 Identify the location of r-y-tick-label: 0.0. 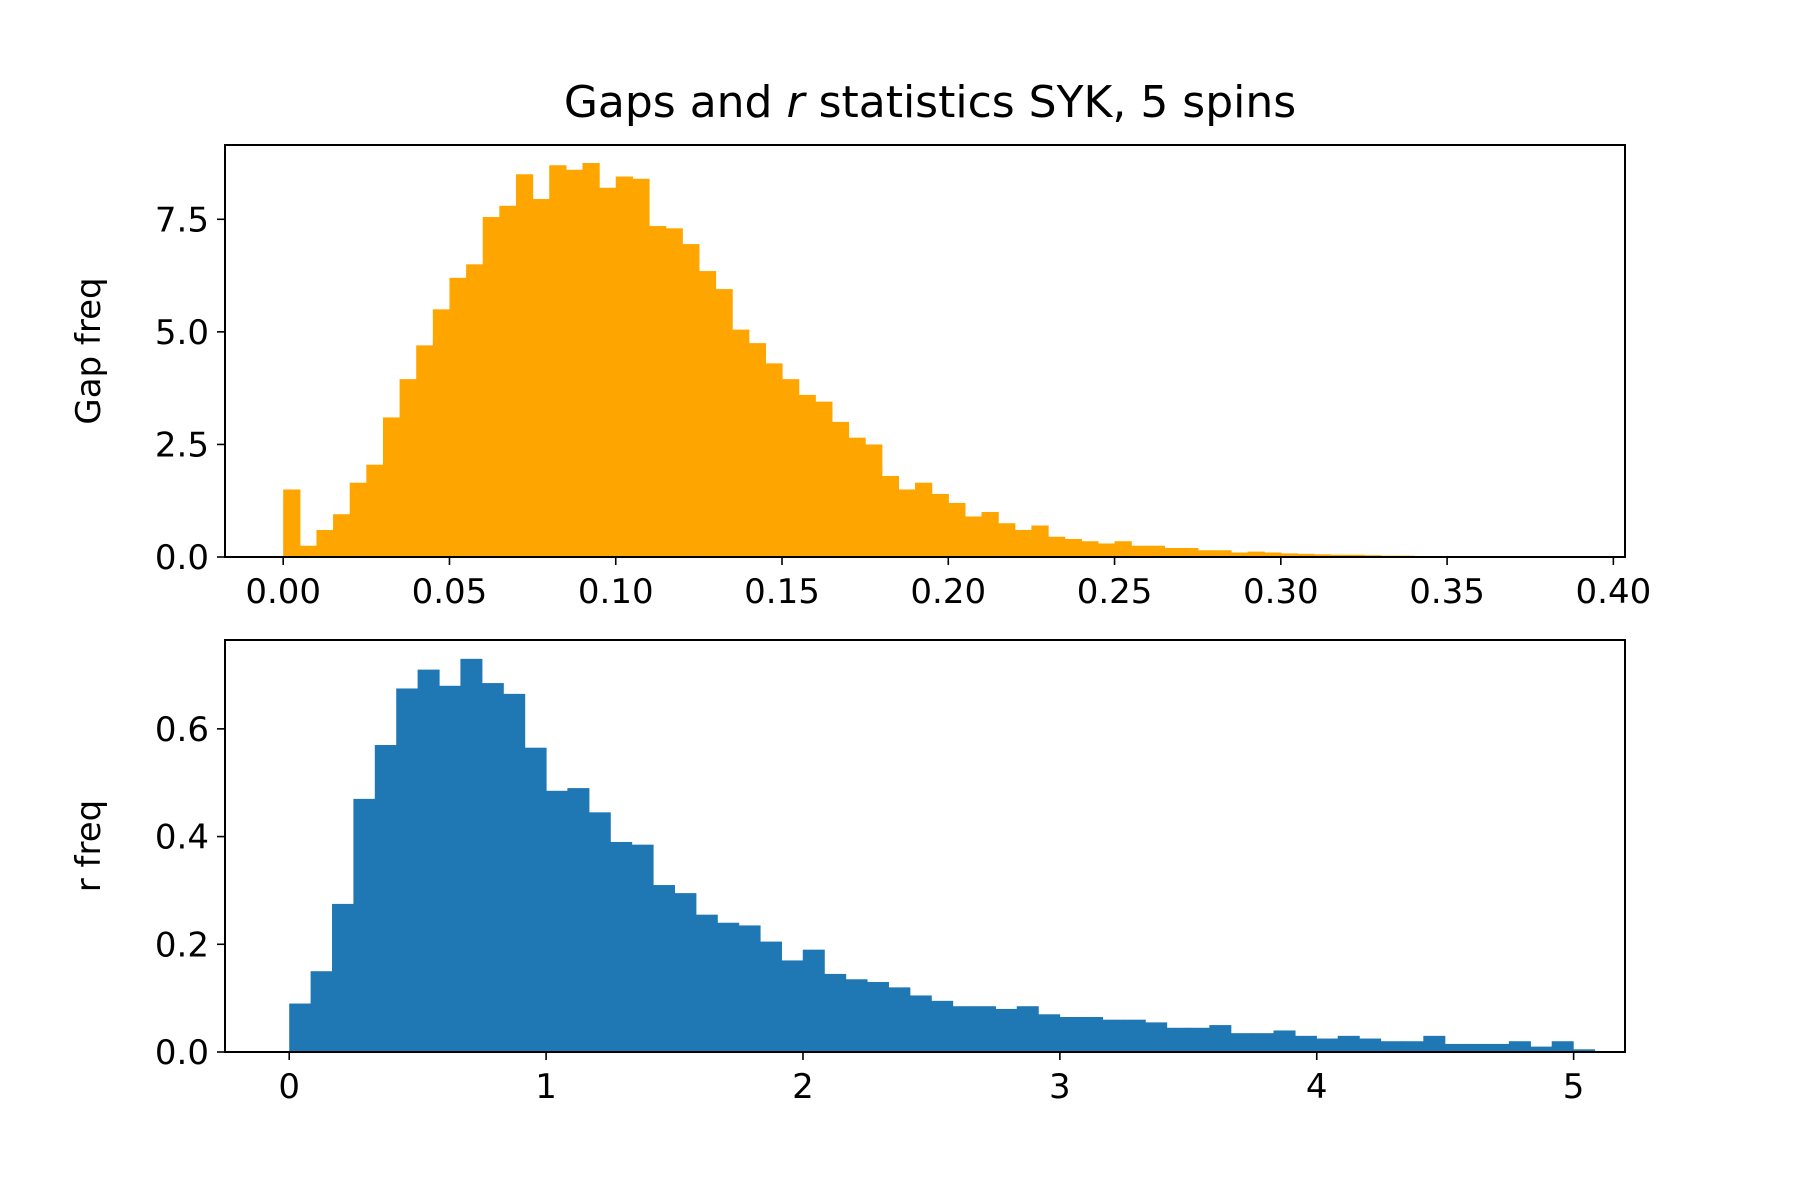
(182, 1053).